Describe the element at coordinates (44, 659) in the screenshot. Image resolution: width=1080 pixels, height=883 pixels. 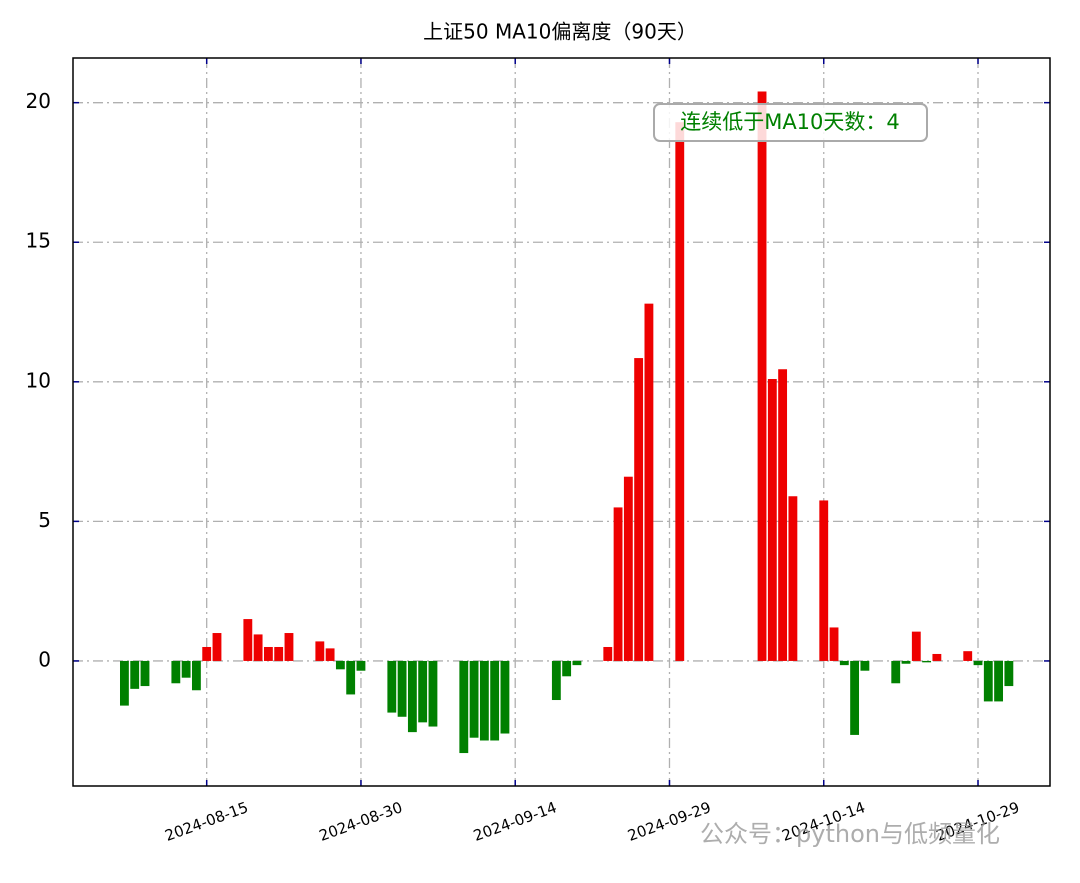
I see `y-tick-label: 0` at that location.